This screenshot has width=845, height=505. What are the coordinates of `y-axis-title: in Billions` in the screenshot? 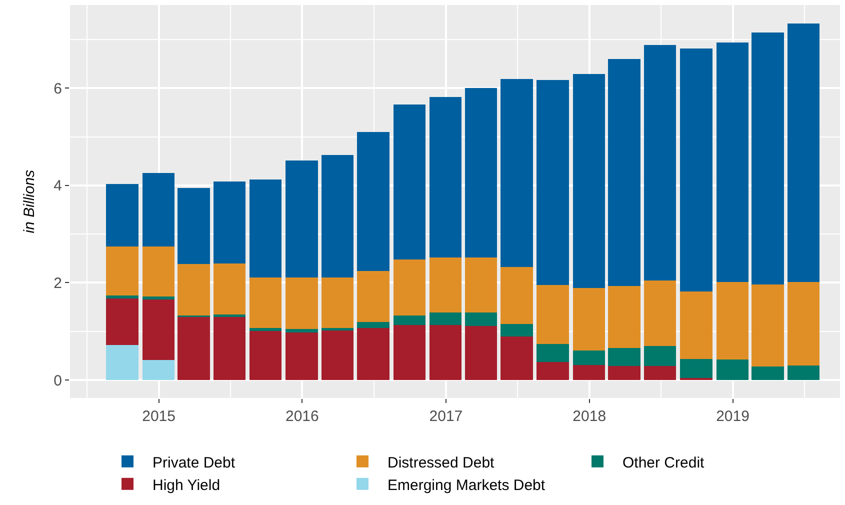 It's located at (29, 201).